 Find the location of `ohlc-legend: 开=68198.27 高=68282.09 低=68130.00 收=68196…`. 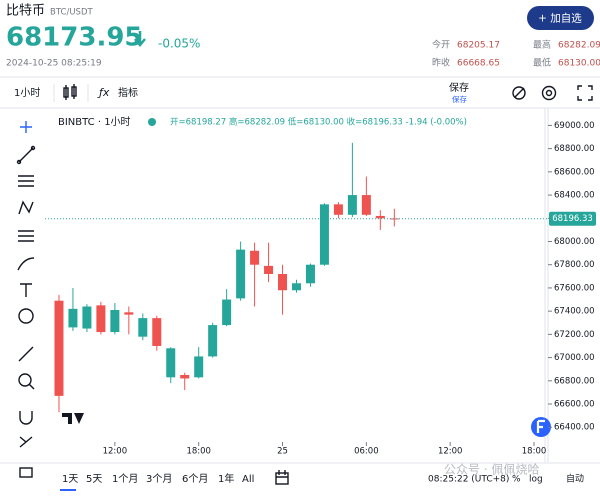

ohlc-legend: 开=68198.27 高=68282.09 低=68130.00 收=68196… is located at coordinates (318, 122).